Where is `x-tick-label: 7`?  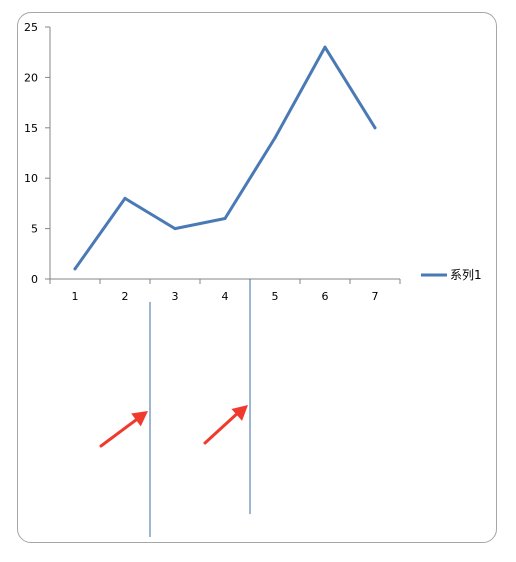
x-tick-label: 7 is located at coordinates (375, 296).